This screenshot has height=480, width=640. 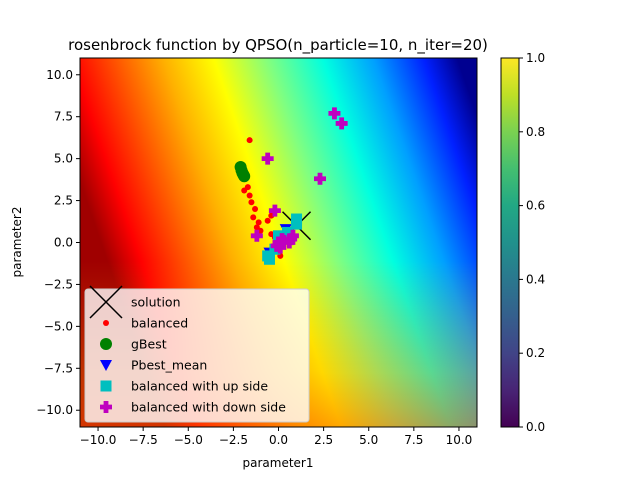 I want to click on x-tick-label: −2.5, so click(x=233, y=440).